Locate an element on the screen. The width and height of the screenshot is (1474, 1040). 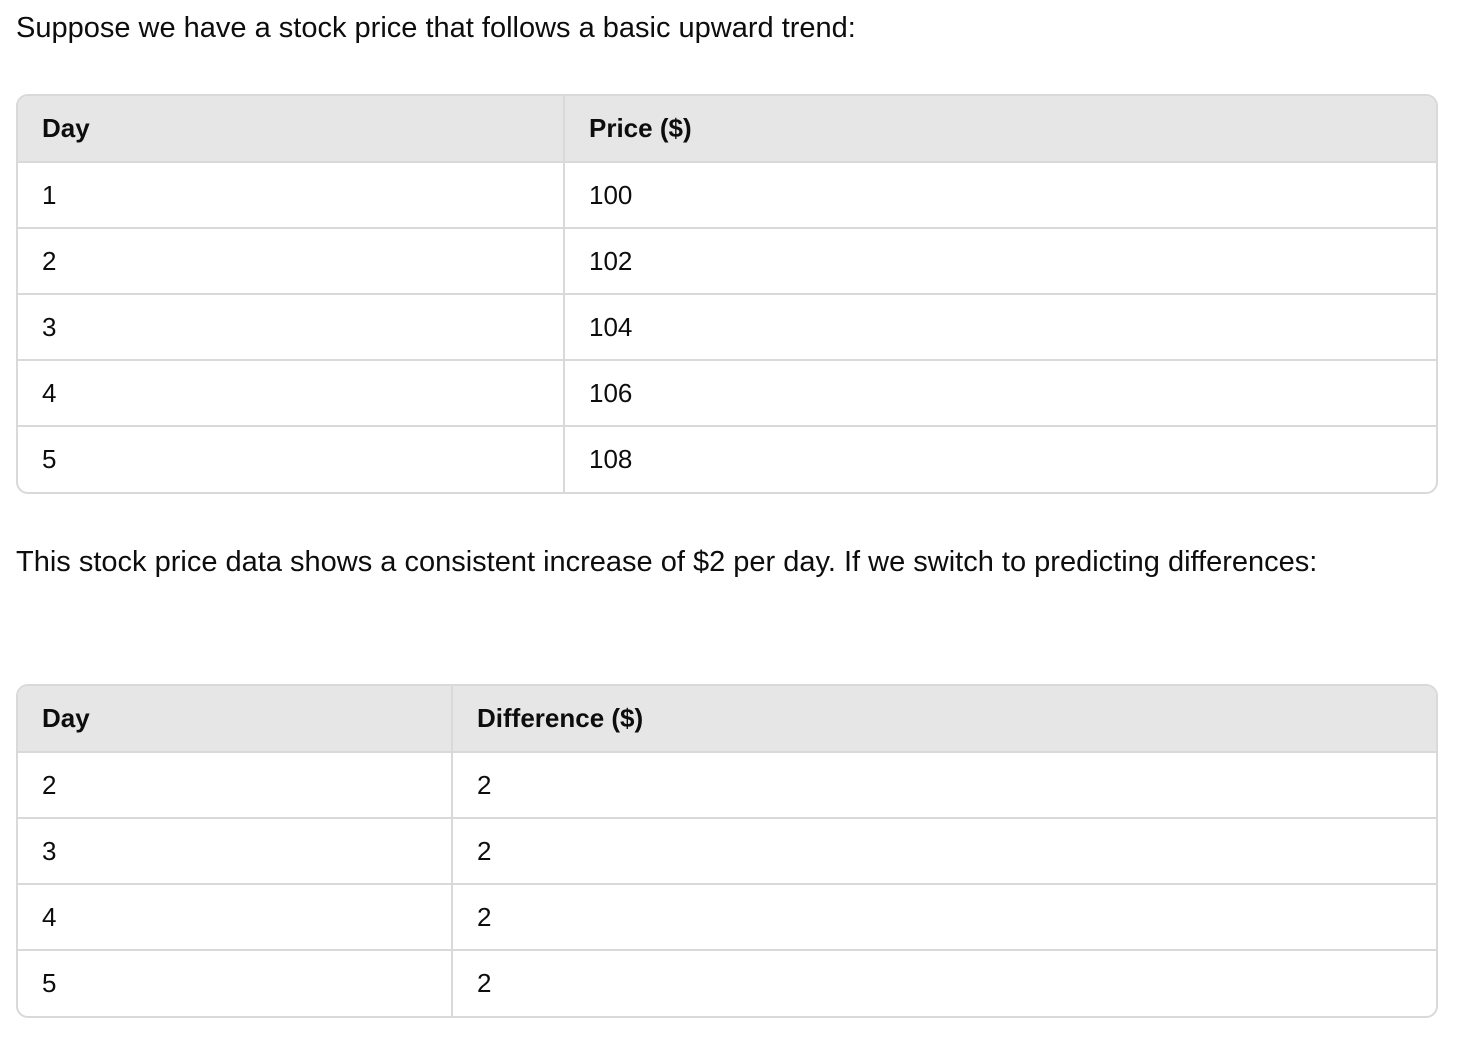
table-row: 1 100 is located at coordinates (727, 195).